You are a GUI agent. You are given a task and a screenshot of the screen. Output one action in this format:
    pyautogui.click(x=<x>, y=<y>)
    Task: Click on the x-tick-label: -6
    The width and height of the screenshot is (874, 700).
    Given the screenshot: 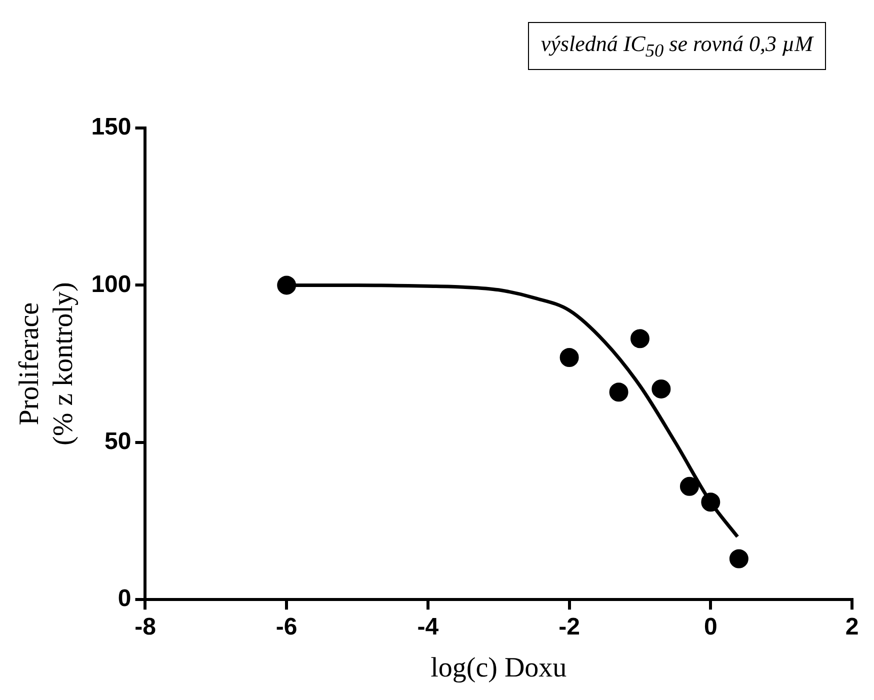 What is the action you would take?
    pyautogui.click(x=287, y=627)
    